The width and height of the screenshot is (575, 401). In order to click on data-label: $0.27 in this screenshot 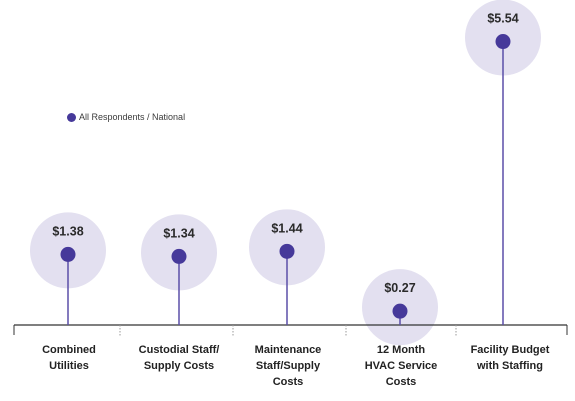, I will do `click(399, 288)`.